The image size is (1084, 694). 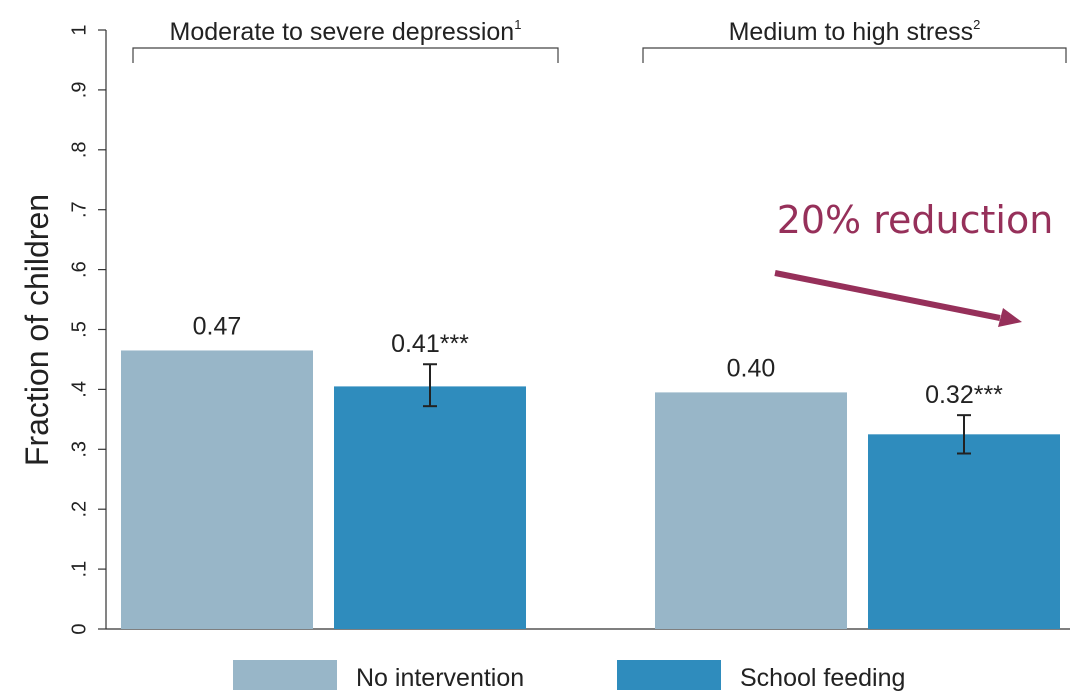 What do you see at coordinates (79, 209) in the screenshot?
I see `y-tick-label: .7` at bounding box center [79, 209].